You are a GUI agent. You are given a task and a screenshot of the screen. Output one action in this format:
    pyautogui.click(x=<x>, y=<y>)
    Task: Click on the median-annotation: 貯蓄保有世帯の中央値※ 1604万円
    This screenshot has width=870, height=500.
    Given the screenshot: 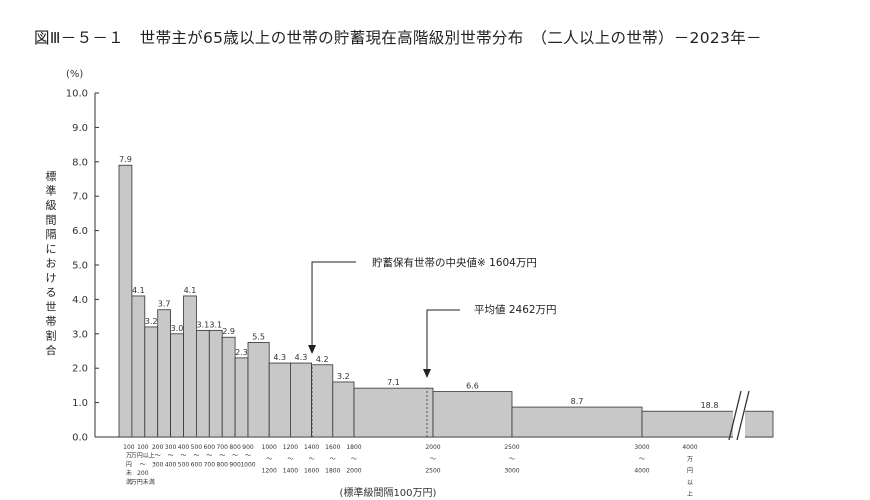 What is the action you would take?
    pyautogui.click(x=454, y=262)
    